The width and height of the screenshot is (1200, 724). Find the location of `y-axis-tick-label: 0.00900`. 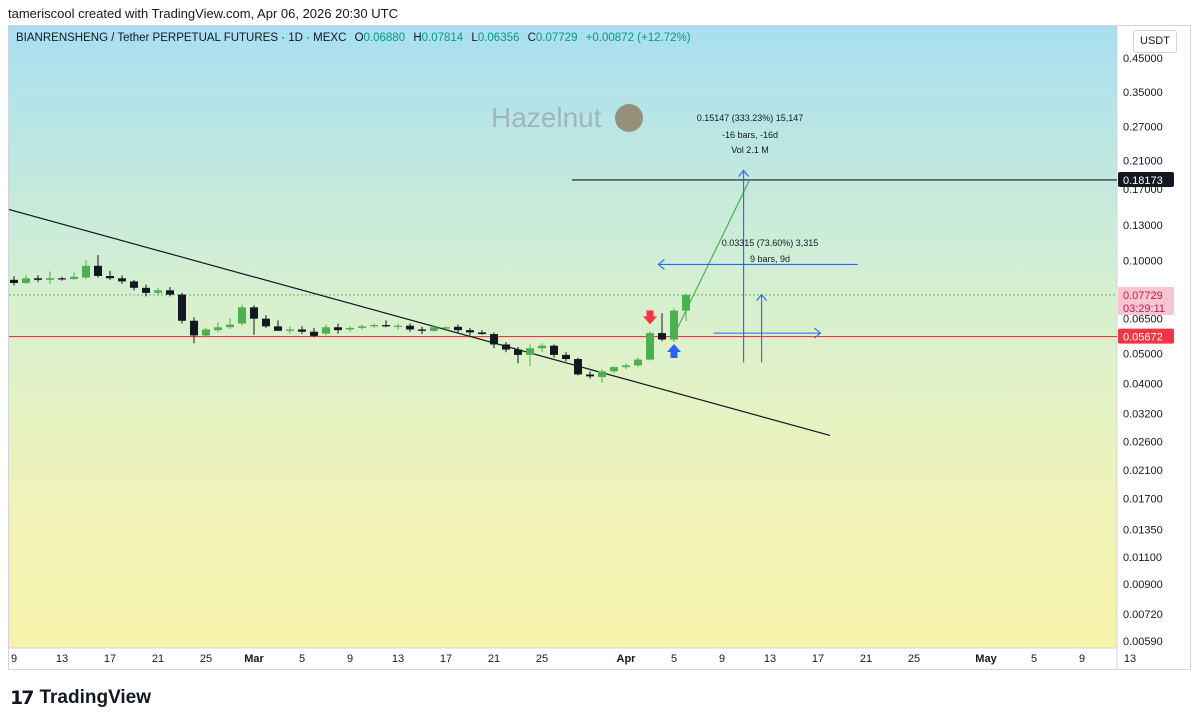

y-axis-tick-label: 0.00900 is located at coordinates (1143, 585).